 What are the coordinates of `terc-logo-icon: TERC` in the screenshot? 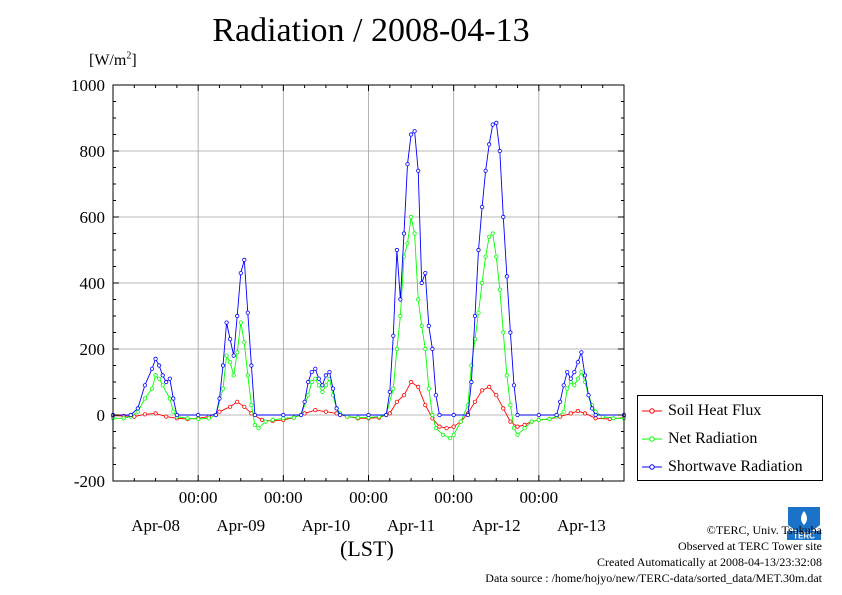 It's located at (804, 522).